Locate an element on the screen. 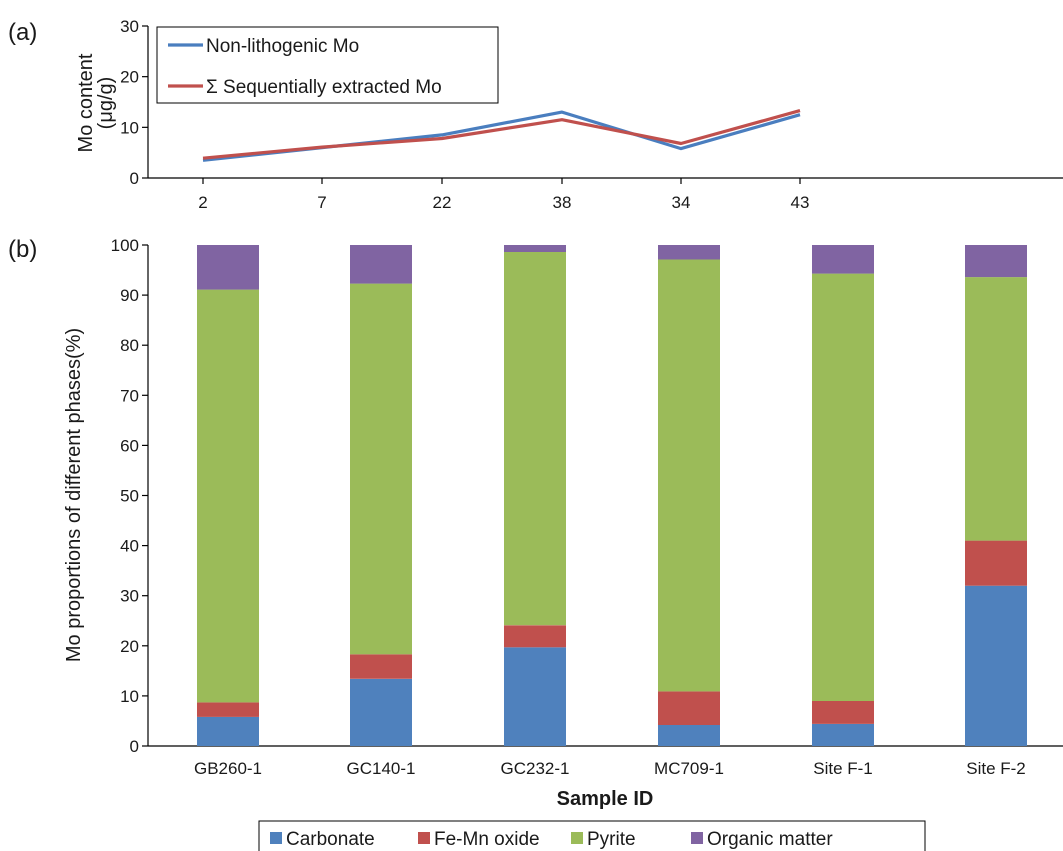 The height and width of the screenshot is (851, 1063). y-tick-label-b: 30 is located at coordinates (129, 596).